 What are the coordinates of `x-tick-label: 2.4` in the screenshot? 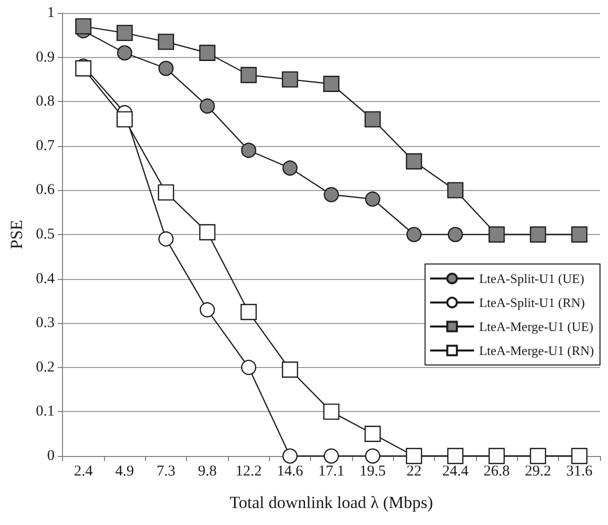 It's located at (84, 472).